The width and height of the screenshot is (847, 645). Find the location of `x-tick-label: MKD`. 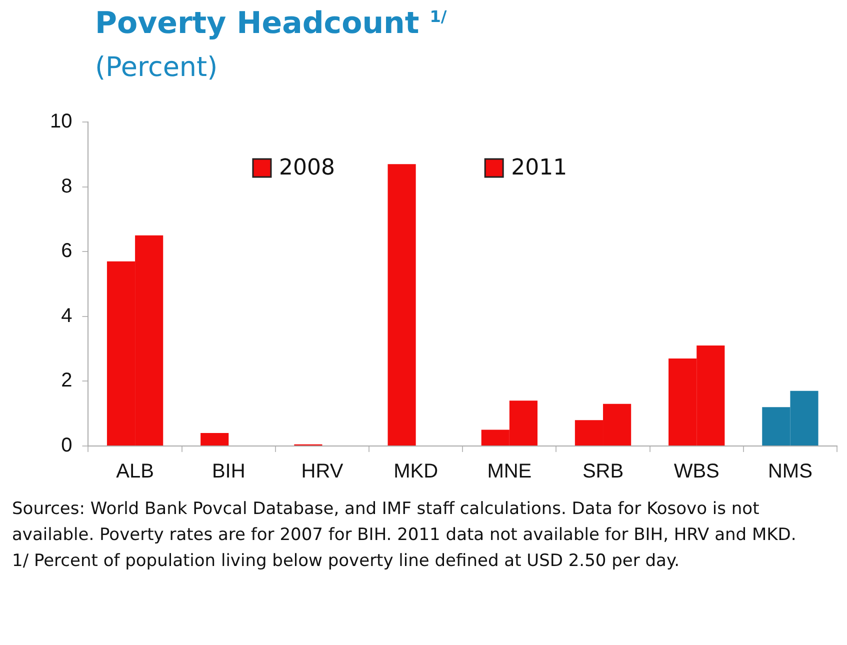

x-tick-label: MKD is located at coordinates (416, 471).